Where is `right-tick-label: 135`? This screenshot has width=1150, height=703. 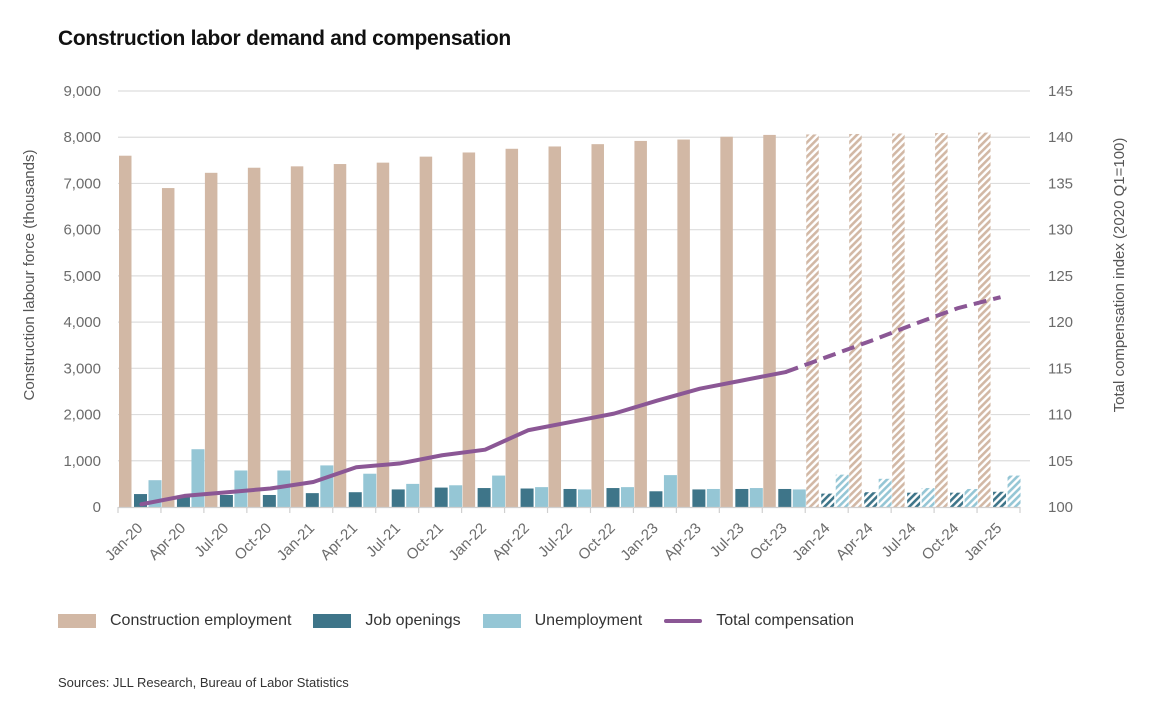 right-tick-label: 135 is located at coordinates (1060, 183).